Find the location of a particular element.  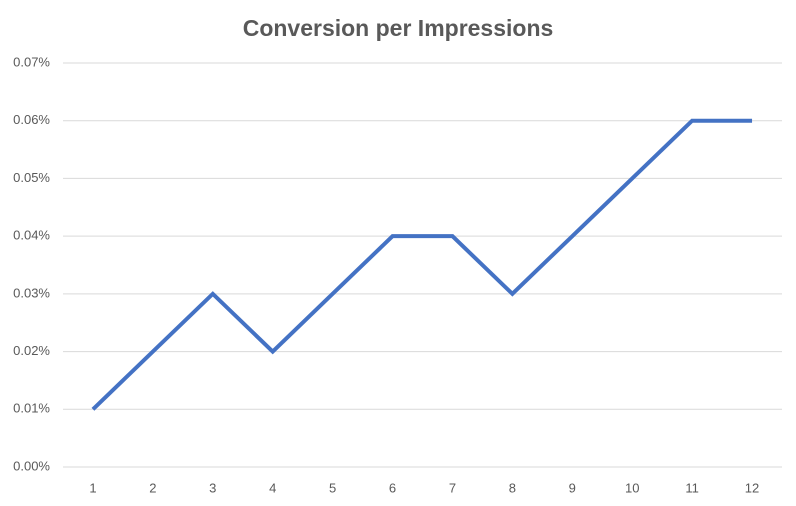

x-tick-label: 11 is located at coordinates (692, 487).